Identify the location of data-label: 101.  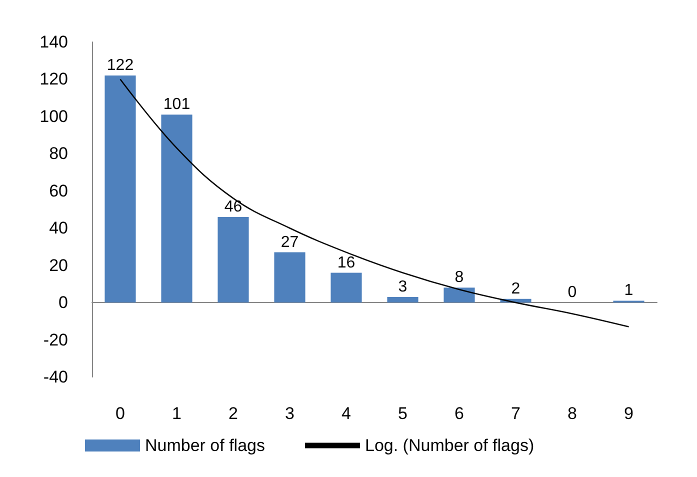
(176, 105).